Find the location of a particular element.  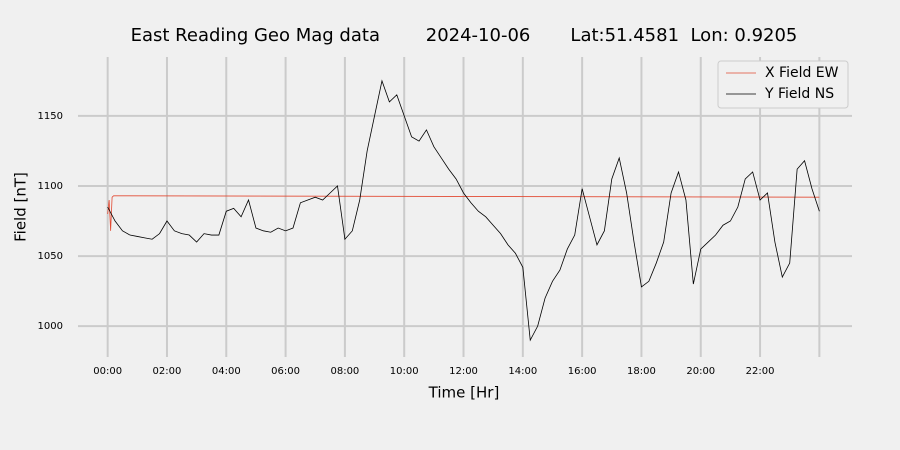

x-tick-label: 04:00 is located at coordinates (226, 371).